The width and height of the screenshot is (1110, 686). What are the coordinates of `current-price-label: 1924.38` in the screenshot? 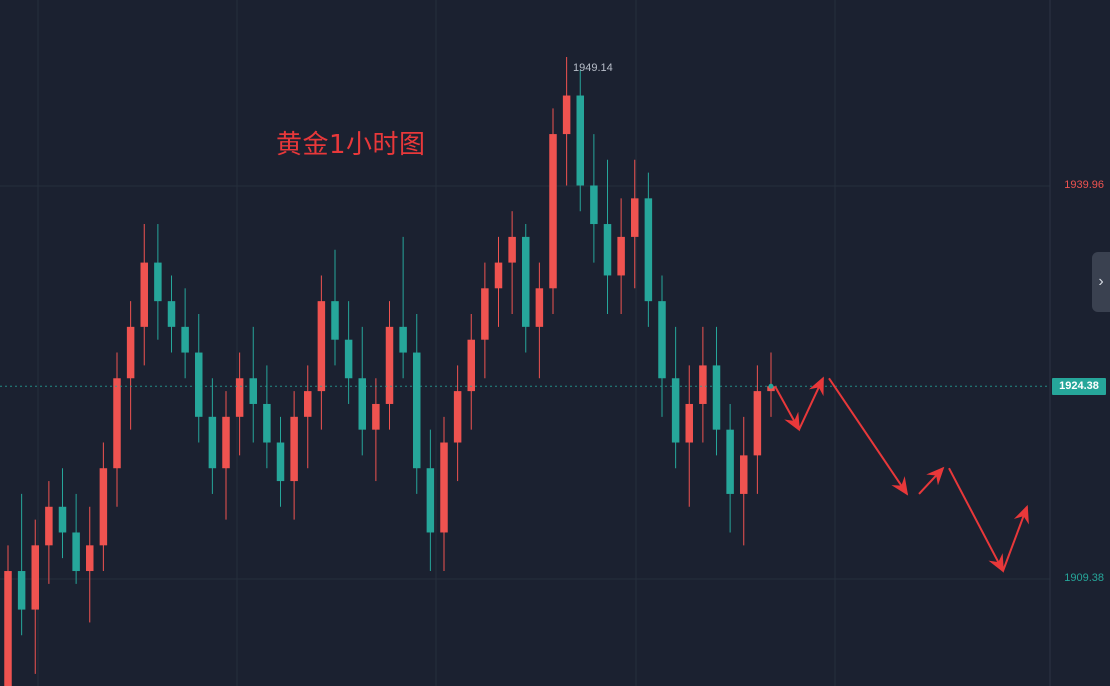 It's located at (1079, 386).